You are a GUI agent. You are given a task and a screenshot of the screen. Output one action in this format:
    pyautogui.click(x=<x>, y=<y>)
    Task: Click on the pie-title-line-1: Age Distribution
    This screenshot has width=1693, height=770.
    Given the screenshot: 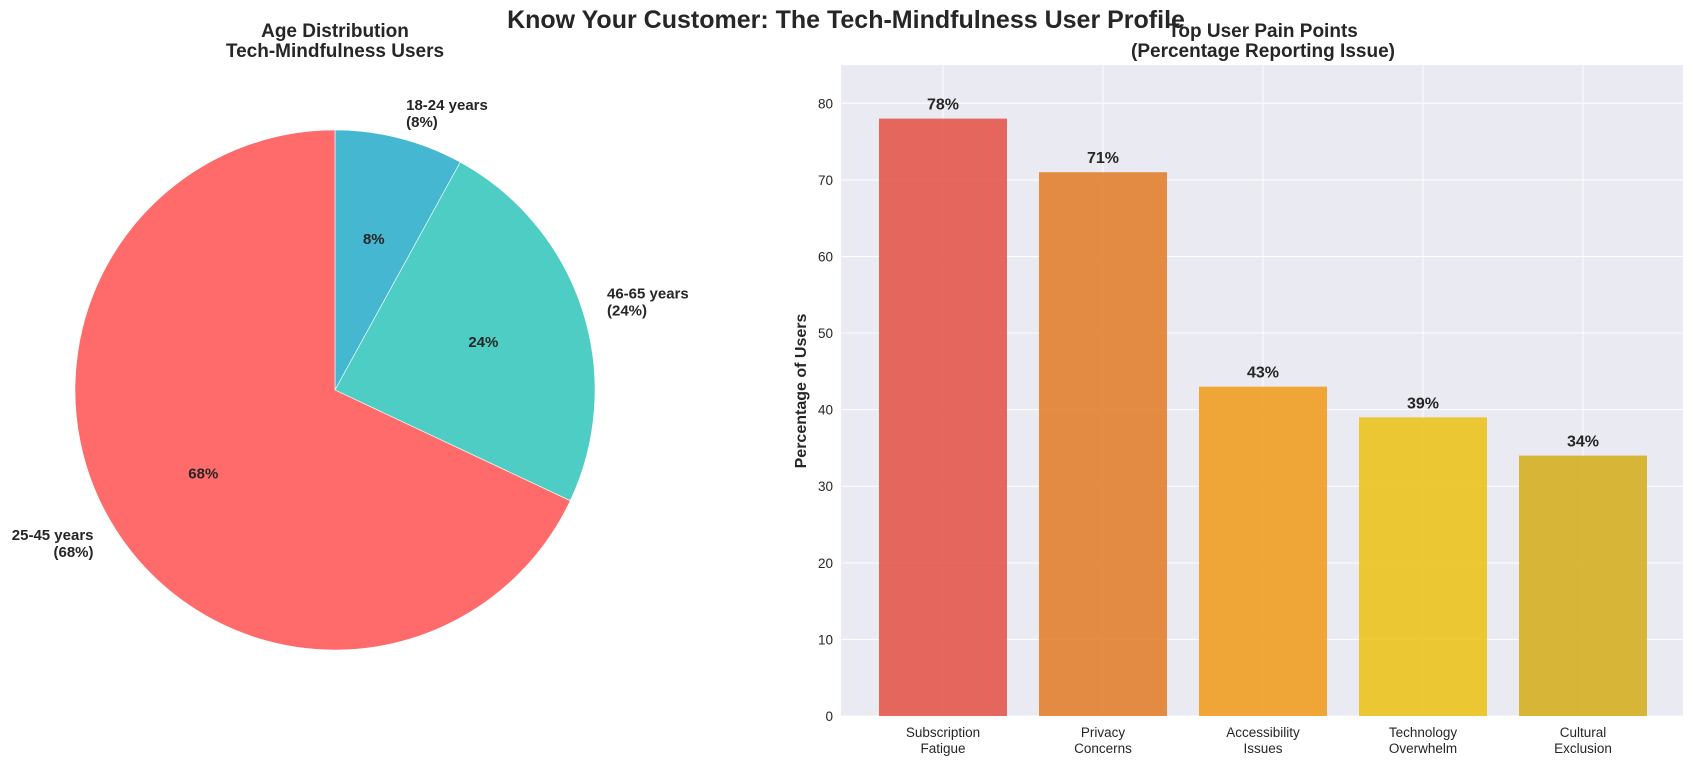 What is the action you would take?
    pyautogui.click(x=335, y=31)
    